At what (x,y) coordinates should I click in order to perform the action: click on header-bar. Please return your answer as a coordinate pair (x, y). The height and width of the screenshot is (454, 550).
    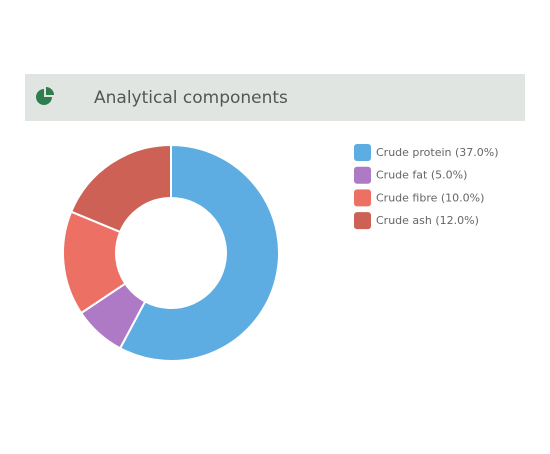
    Looking at the image, I should click on (275, 97).